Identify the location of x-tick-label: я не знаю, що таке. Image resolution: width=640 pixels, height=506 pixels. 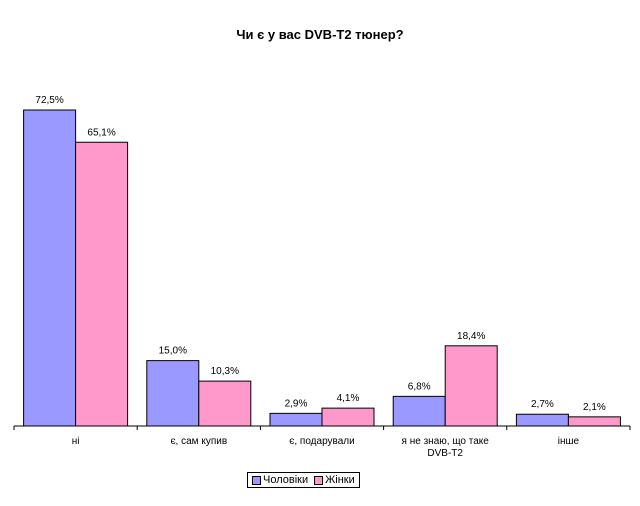
(446, 441).